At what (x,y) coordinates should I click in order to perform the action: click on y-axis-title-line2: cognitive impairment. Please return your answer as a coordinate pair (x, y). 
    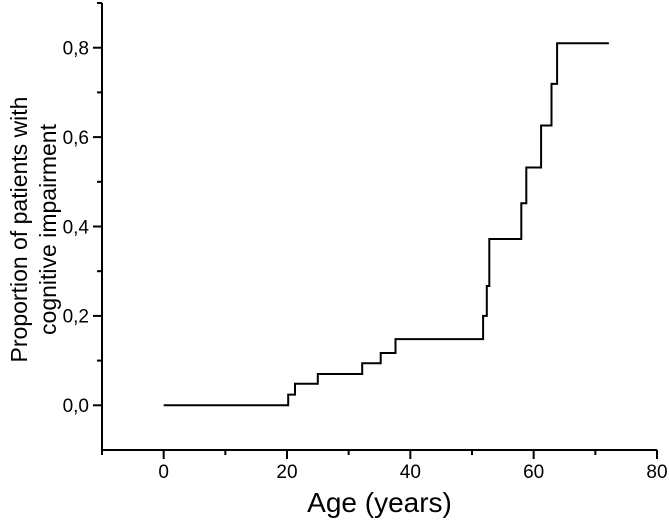
    Looking at the image, I should click on (48, 229).